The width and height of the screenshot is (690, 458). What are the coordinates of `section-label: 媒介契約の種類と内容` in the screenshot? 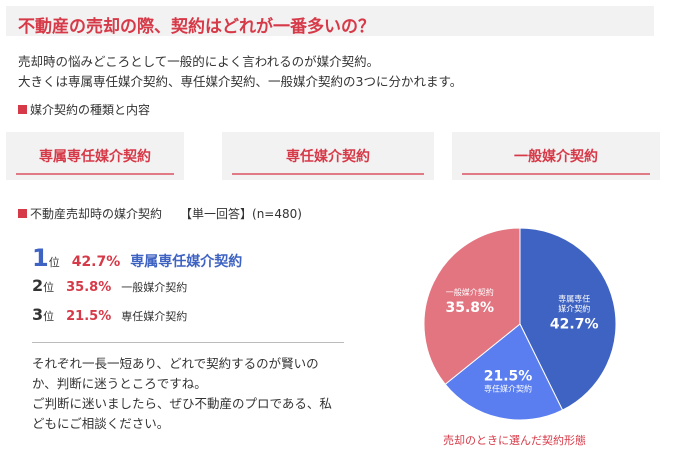 It's located at (84, 109).